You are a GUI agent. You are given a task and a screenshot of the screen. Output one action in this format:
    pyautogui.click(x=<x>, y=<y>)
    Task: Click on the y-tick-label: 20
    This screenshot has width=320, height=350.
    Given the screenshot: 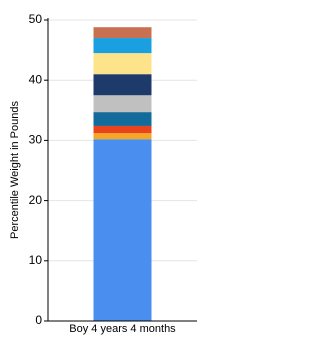 What is the action you would take?
    pyautogui.click(x=36, y=200)
    